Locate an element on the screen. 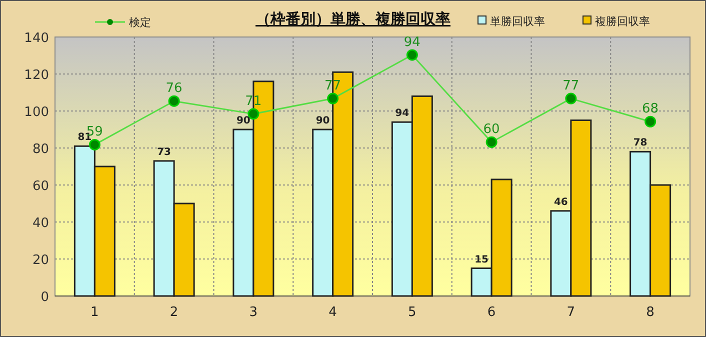 The height and width of the screenshot is (337, 706). data-label: 73 is located at coordinates (164, 152).